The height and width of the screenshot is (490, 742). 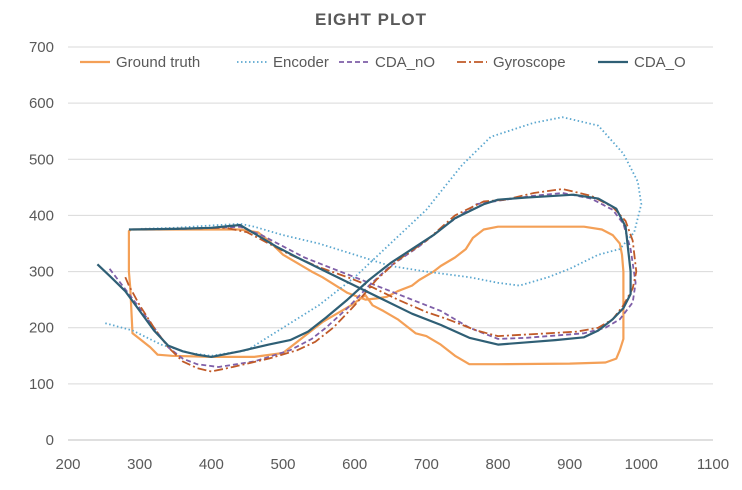 I want to click on y-tick-label: 200, so click(x=41, y=328).